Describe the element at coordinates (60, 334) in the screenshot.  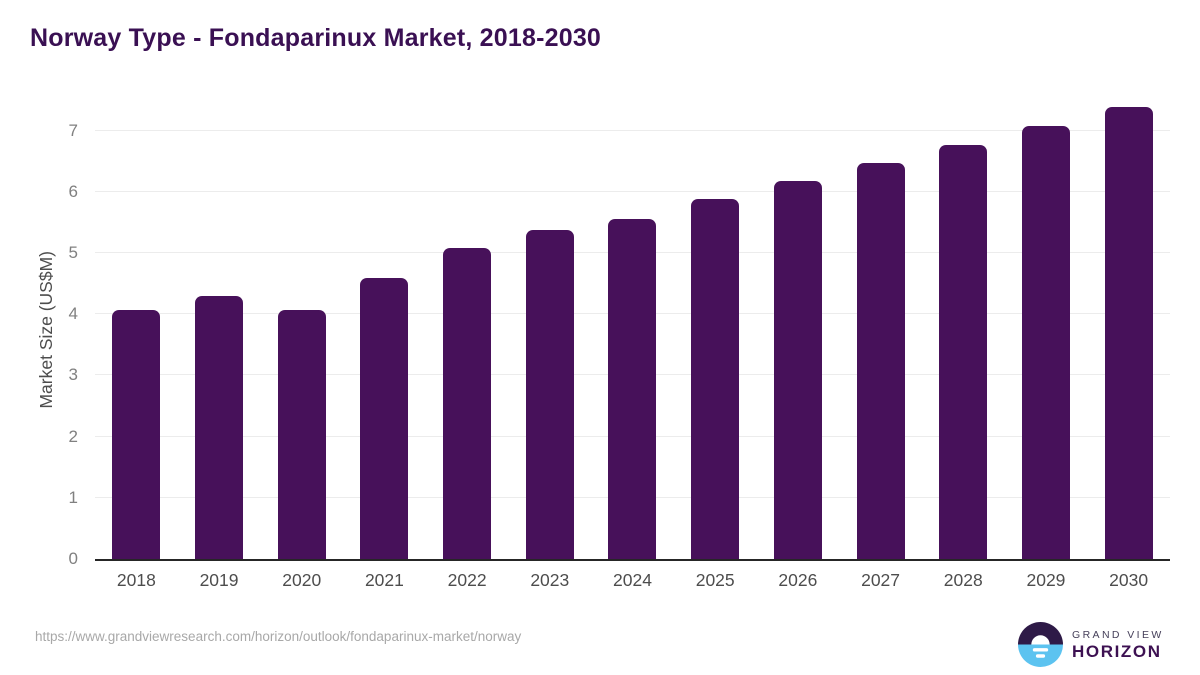
I see `y-axis-ticks: 0 1 2 3 4 5 6 7` at that location.